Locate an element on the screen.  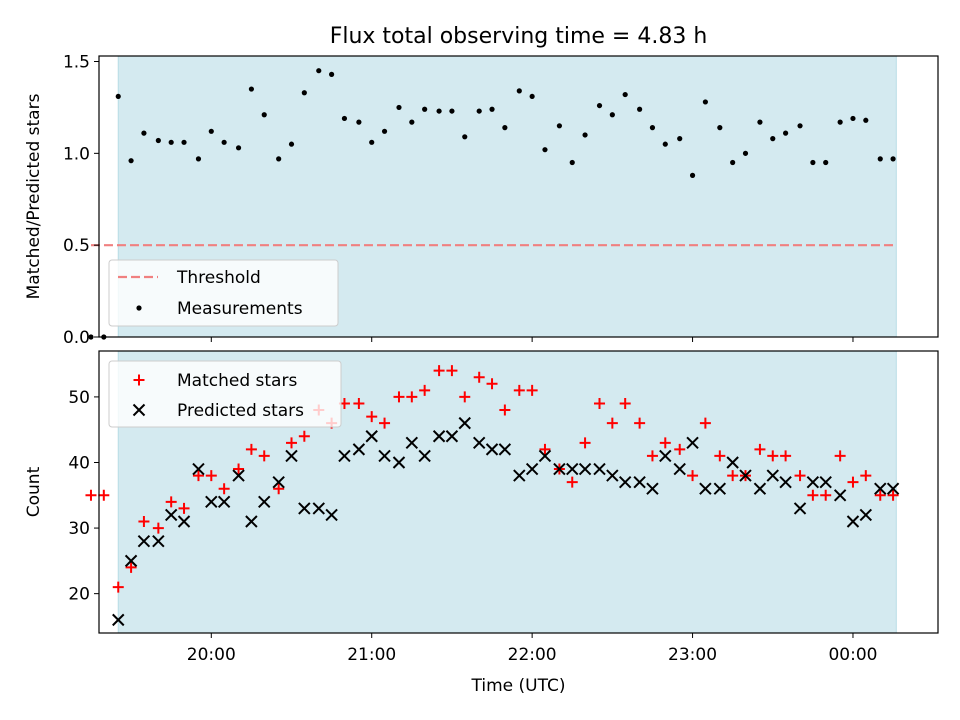
bottom-y-axis-label: Count is located at coordinates (34, 491).